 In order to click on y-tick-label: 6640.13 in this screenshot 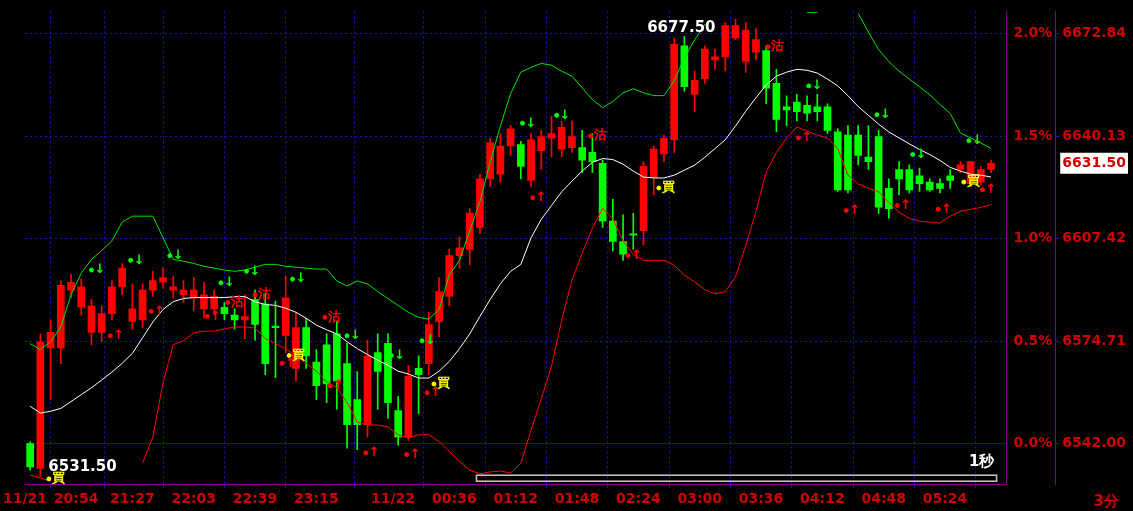, I will do `click(1094, 134)`.